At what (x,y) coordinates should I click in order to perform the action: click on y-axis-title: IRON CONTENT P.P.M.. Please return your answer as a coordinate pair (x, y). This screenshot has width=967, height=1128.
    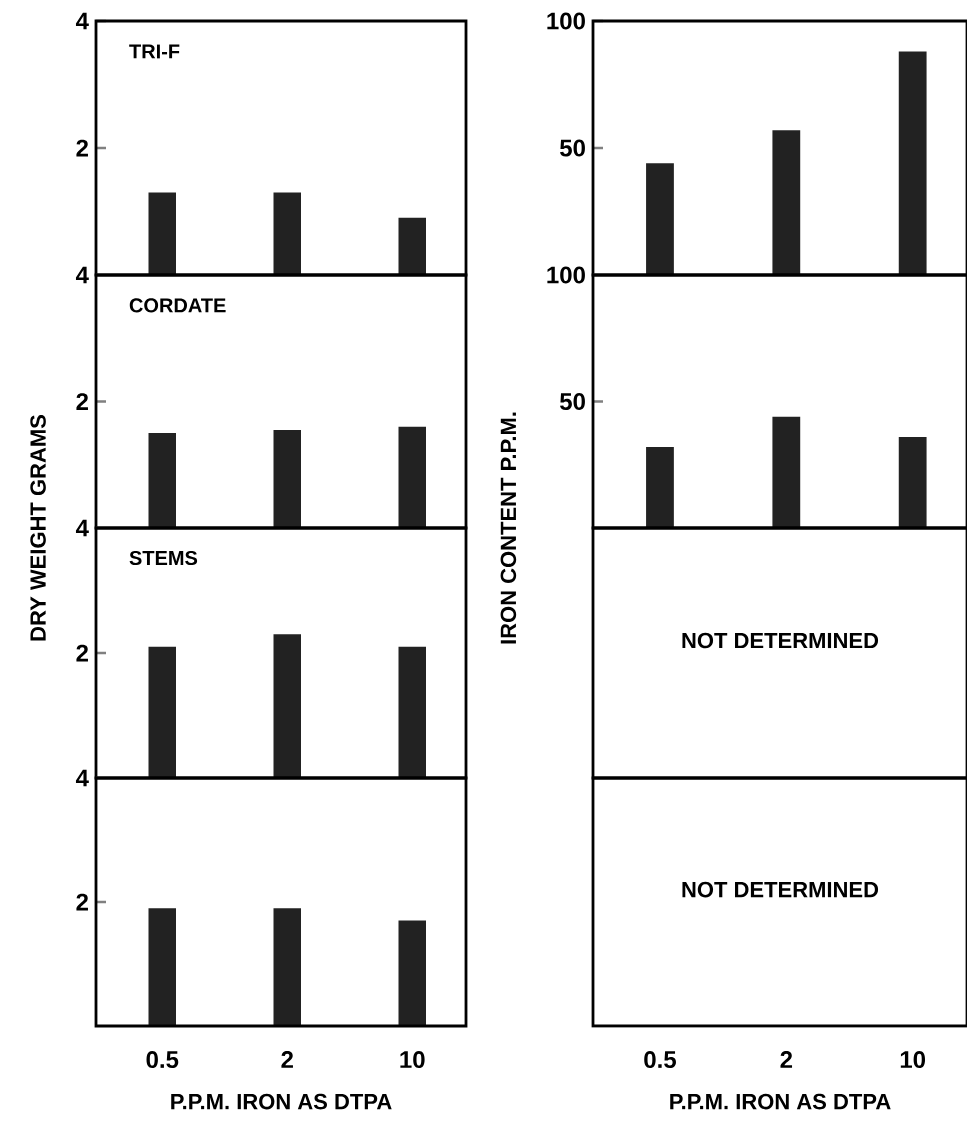
    Looking at the image, I should click on (508, 528).